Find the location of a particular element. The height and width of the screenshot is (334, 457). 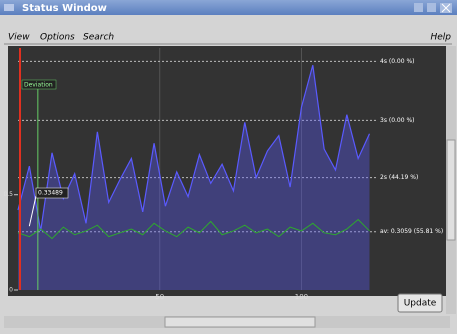

cursor-box is located at coordinates (52, 193).